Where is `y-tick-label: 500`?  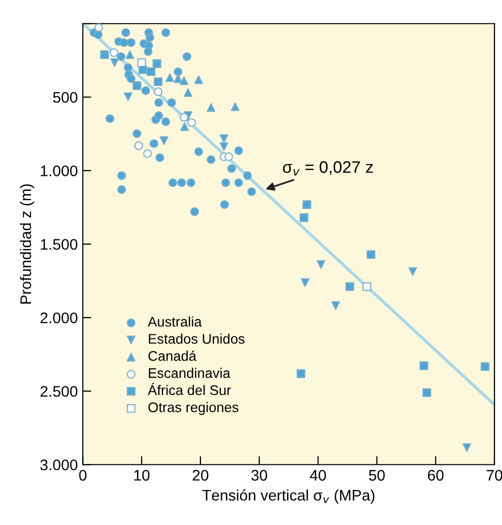
y-tick-label: 500 is located at coordinates (65, 97).